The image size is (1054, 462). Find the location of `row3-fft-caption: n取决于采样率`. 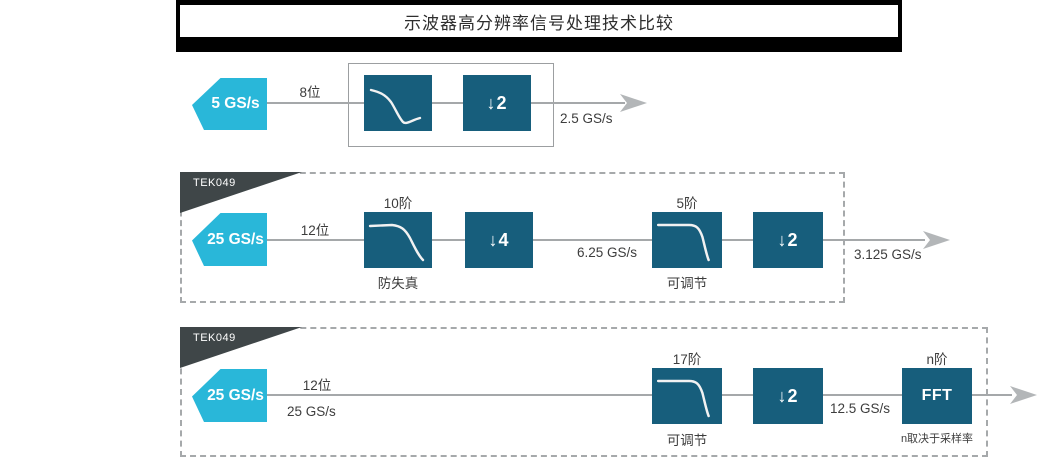

row3-fft-caption: n取决于采样率 is located at coordinates (937, 439).